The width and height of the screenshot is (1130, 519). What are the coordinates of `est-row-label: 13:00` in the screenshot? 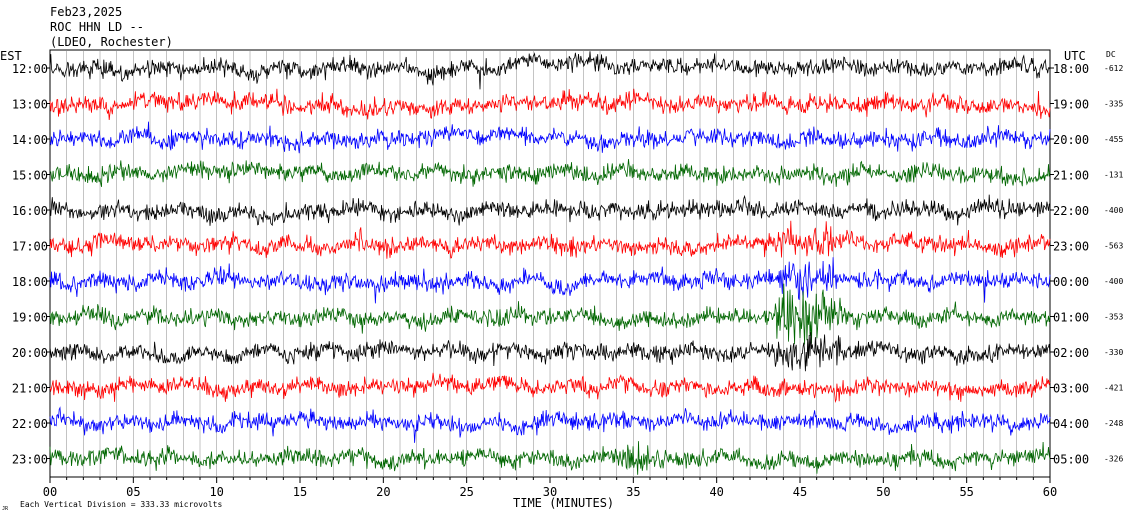 It's located at (30, 105).